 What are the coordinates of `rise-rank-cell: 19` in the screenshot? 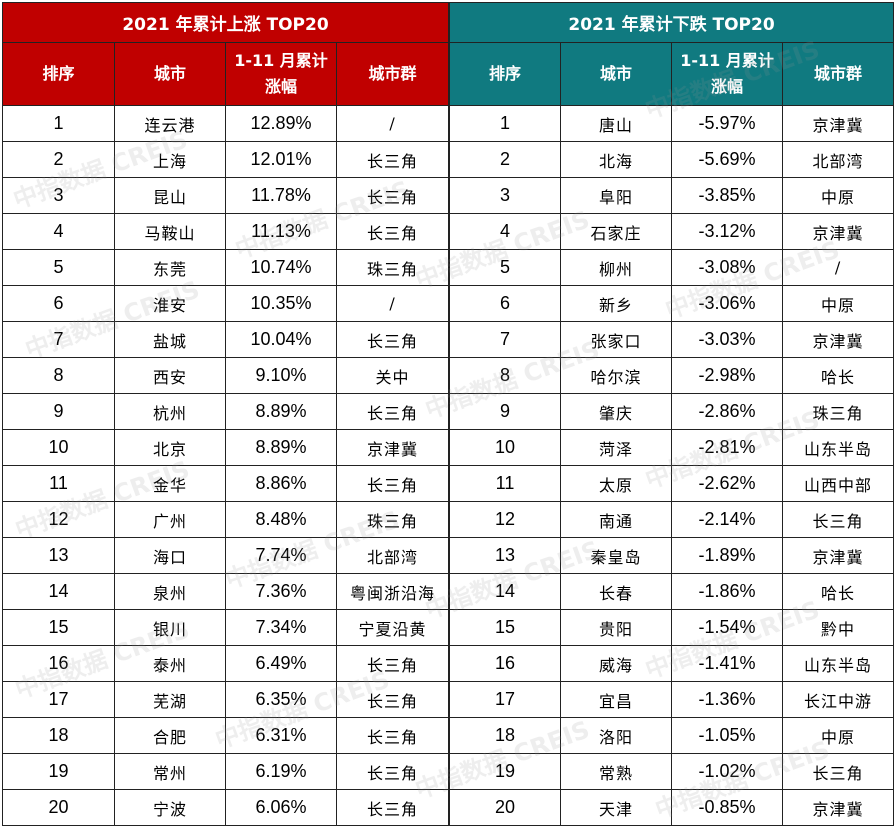 It's located at (58, 771).